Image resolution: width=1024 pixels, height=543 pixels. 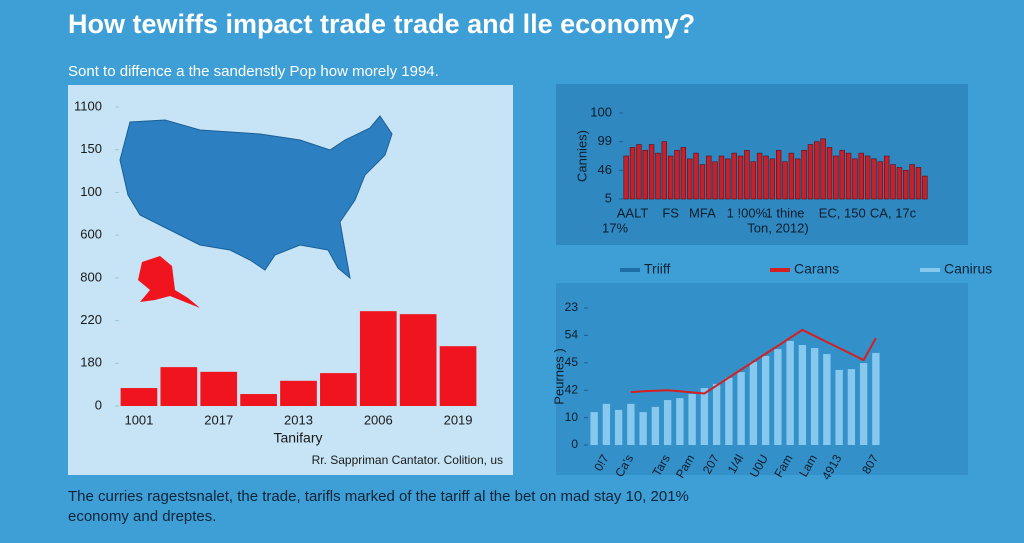 What do you see at coordinates (407, 460) in the screenshot?
I see `source-note: Rr. Sappriman Cantator. Colition, us` at bounding box center [407, 460].